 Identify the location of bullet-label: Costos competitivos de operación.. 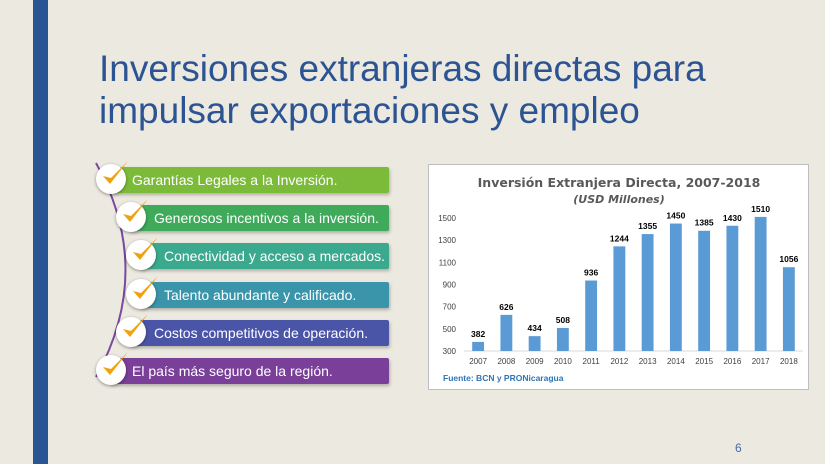
(261, 333).